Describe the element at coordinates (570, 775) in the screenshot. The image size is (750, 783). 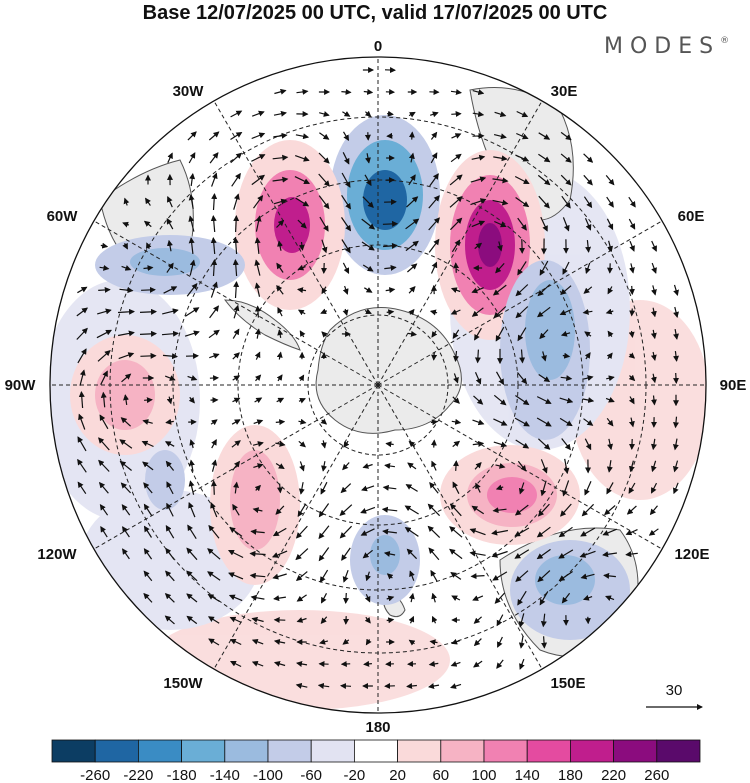
I see `colorbar-tick-label: 180` at that location.